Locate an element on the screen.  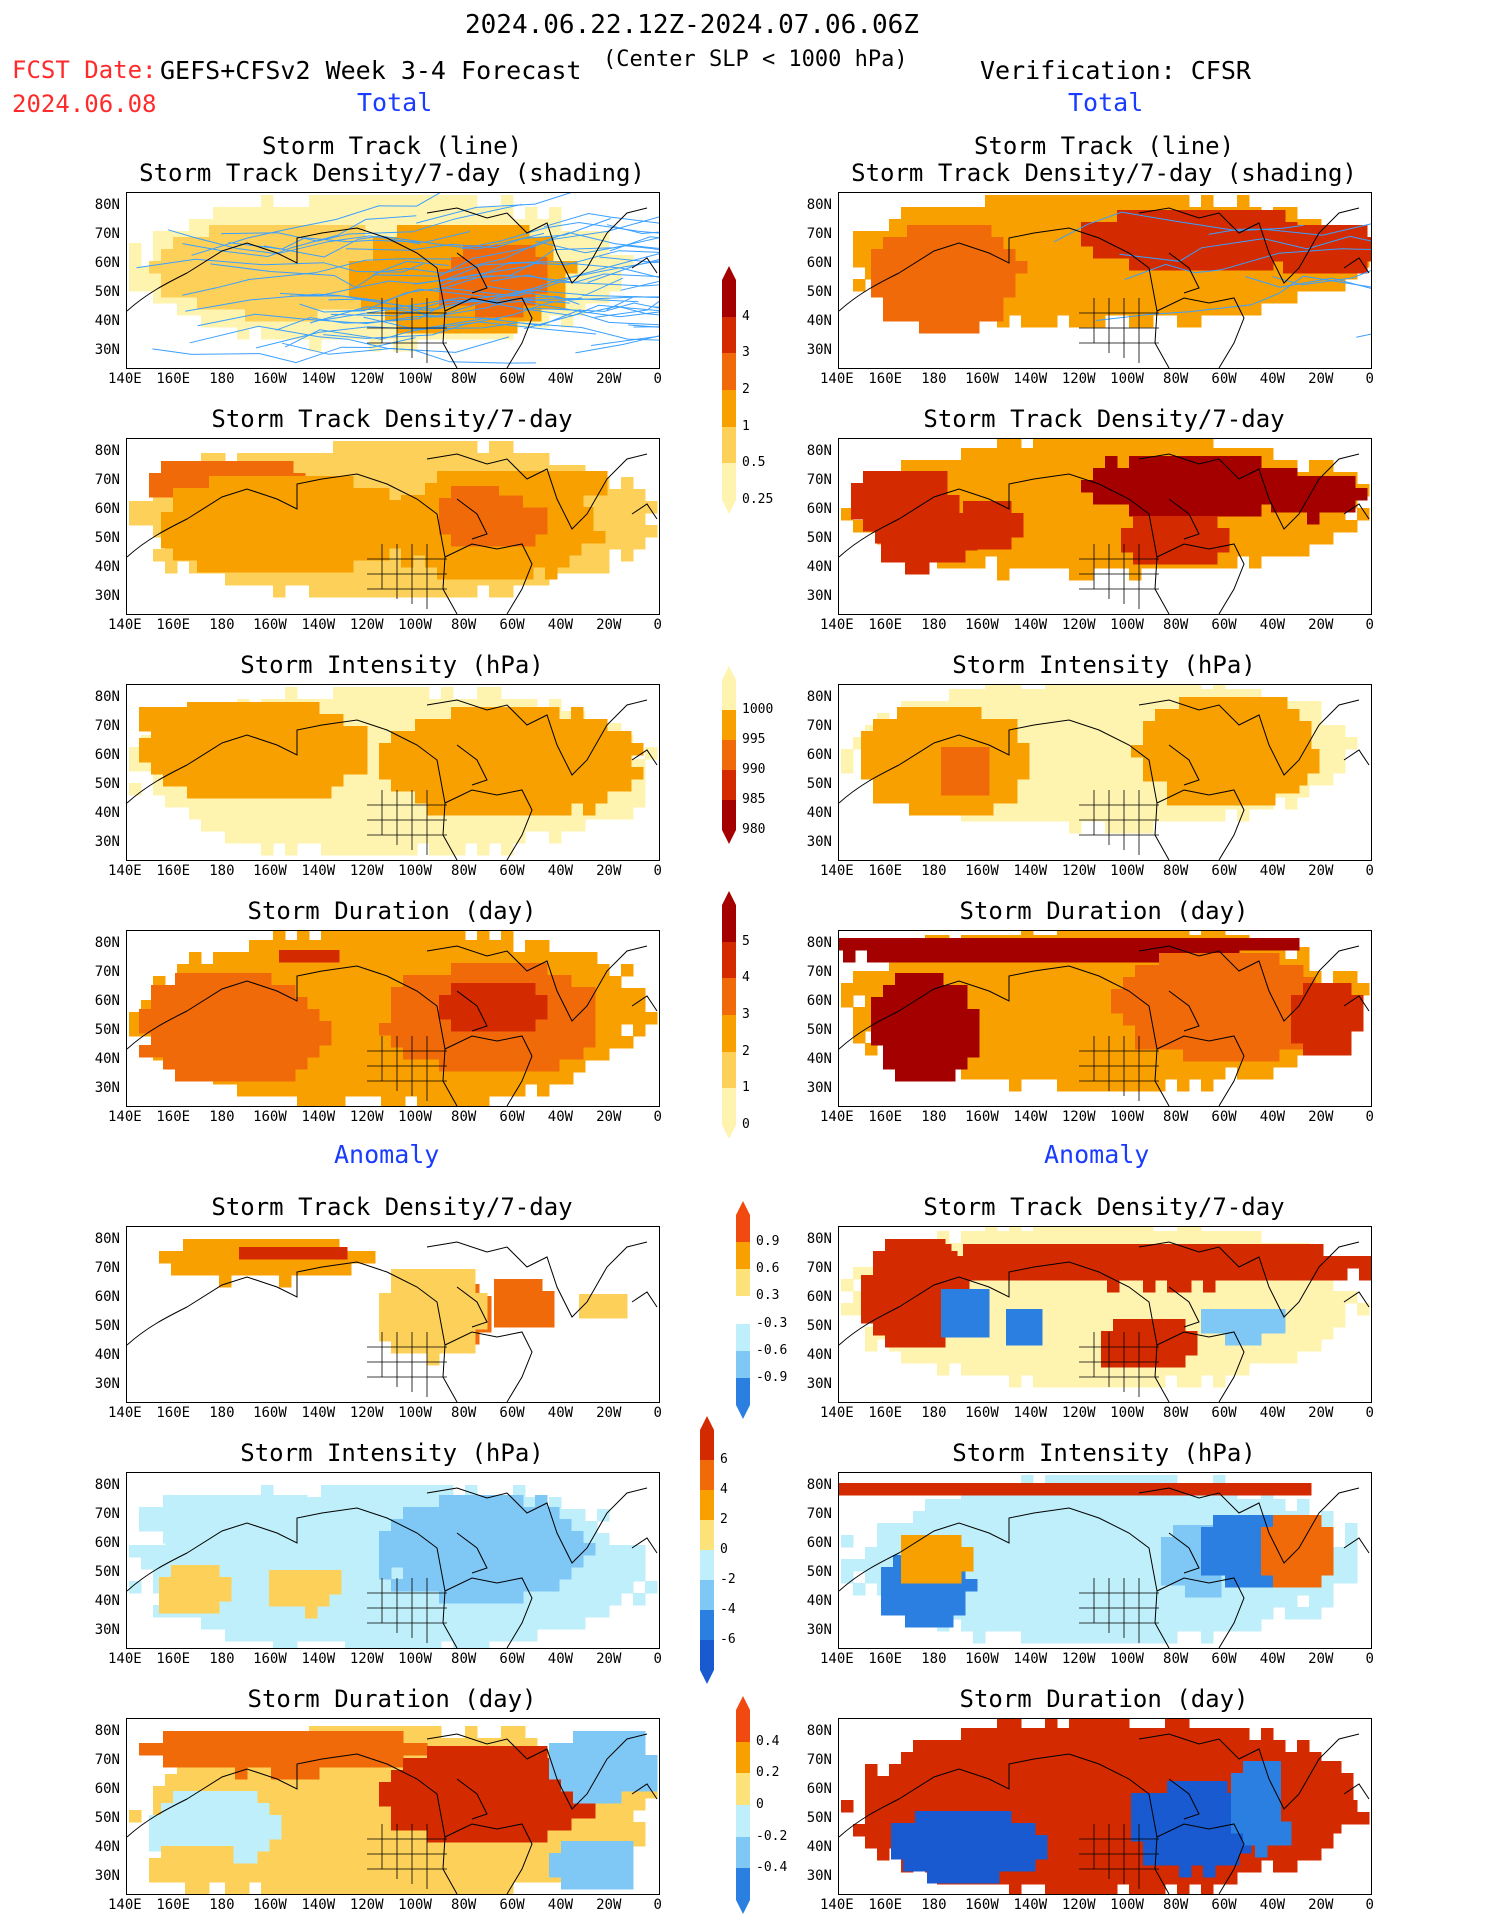
lon-label: 160W is located at coordinates (270, 1905).